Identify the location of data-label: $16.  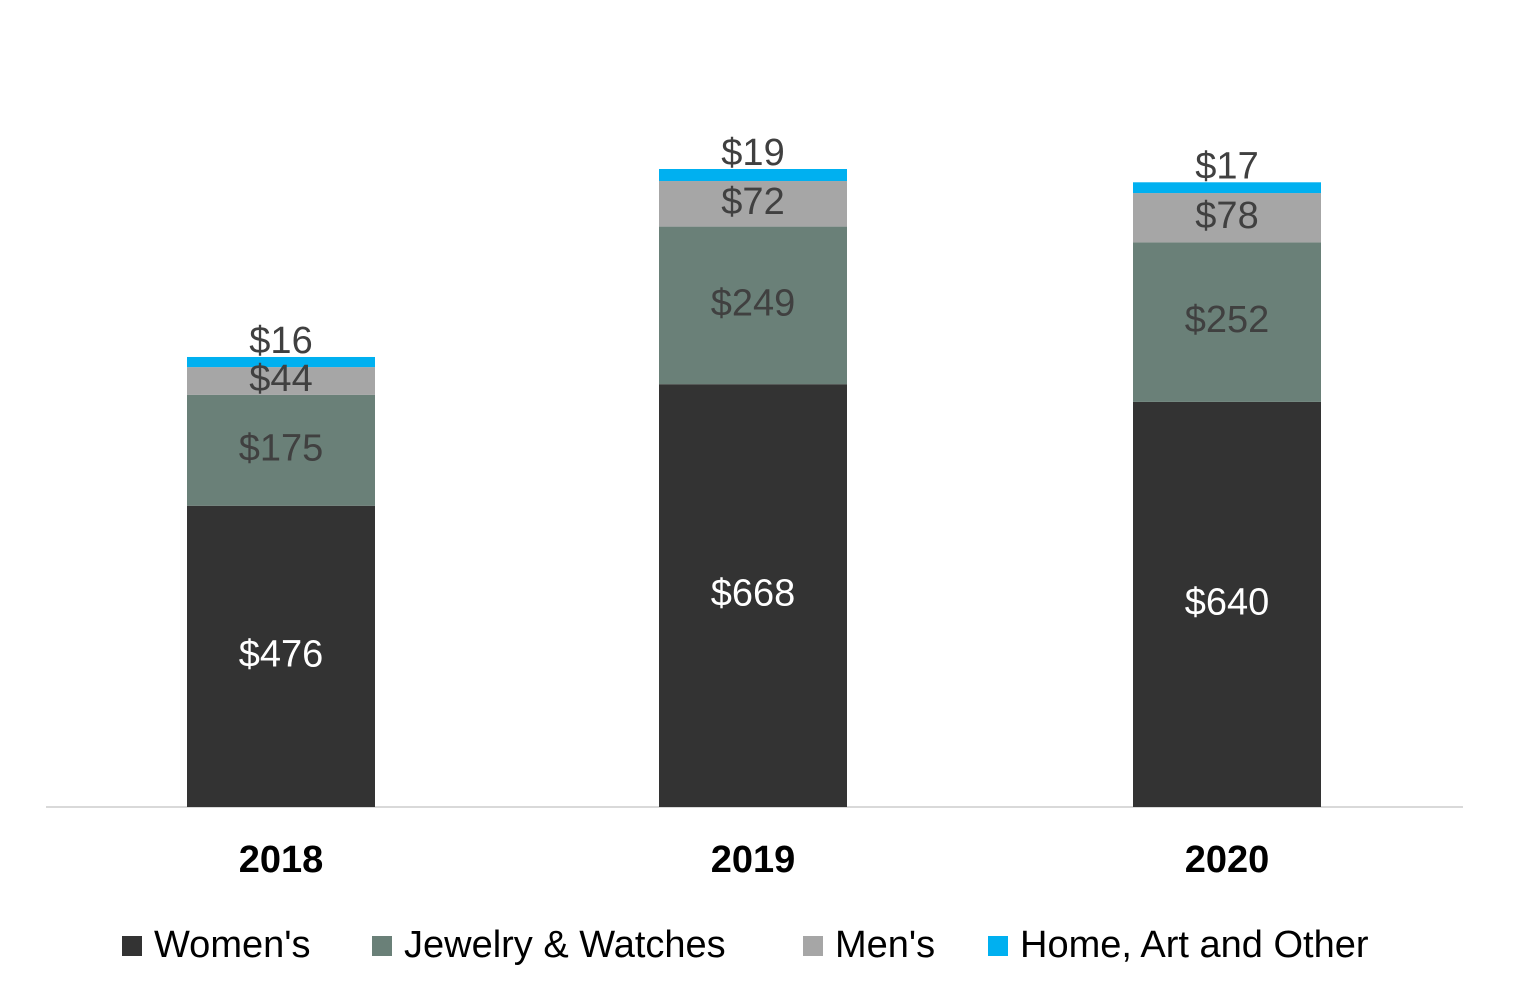
(280, 341).